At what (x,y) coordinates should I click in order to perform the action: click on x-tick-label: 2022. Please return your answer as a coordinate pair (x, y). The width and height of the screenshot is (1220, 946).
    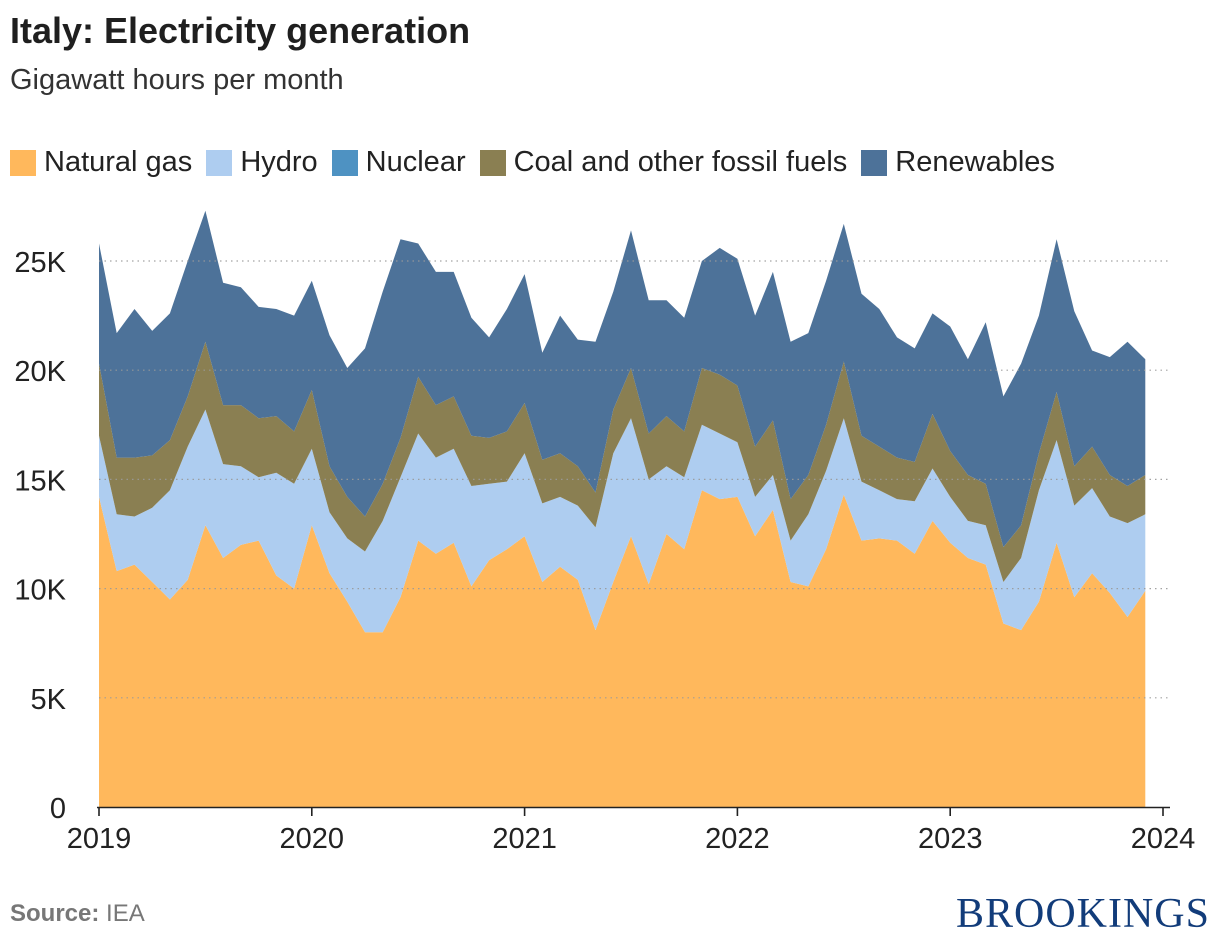
    Looking at the image, I should click on (737, 839).